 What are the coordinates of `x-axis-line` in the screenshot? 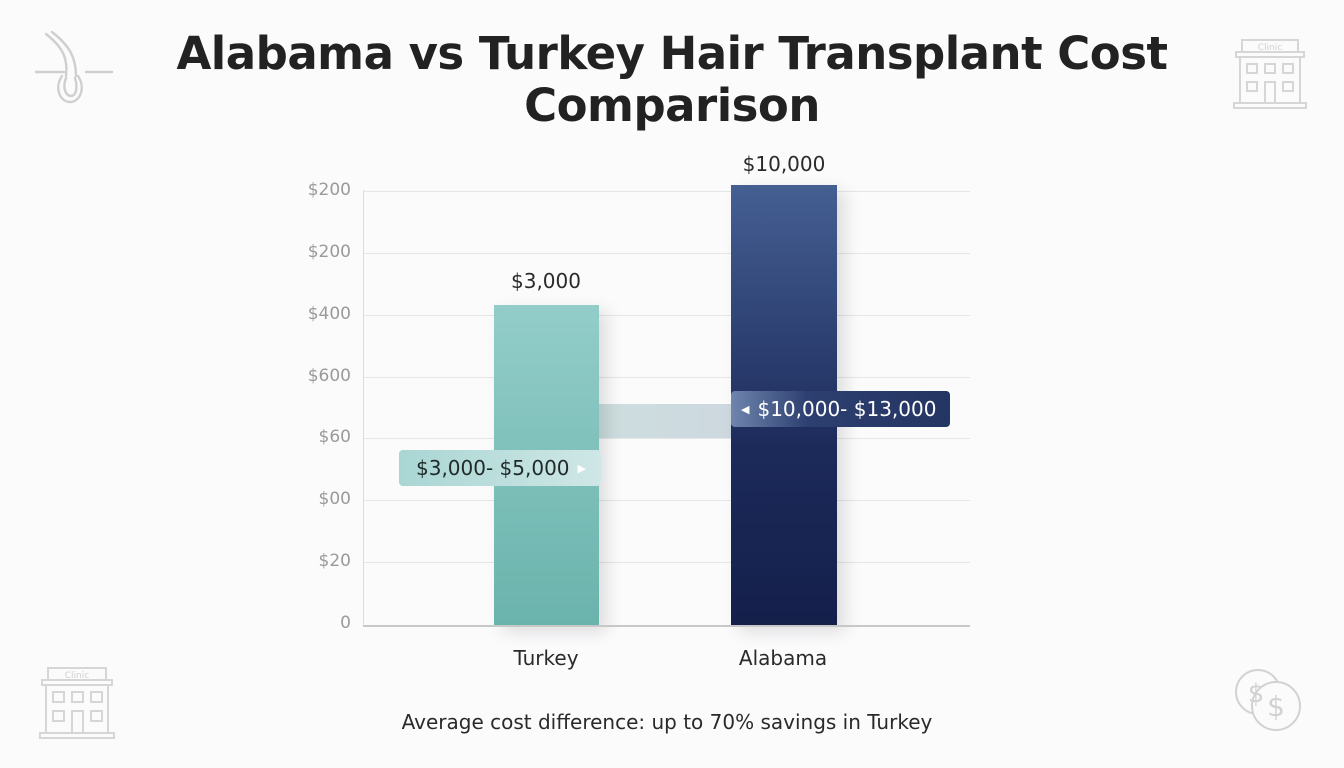 It's located at (666, 626).